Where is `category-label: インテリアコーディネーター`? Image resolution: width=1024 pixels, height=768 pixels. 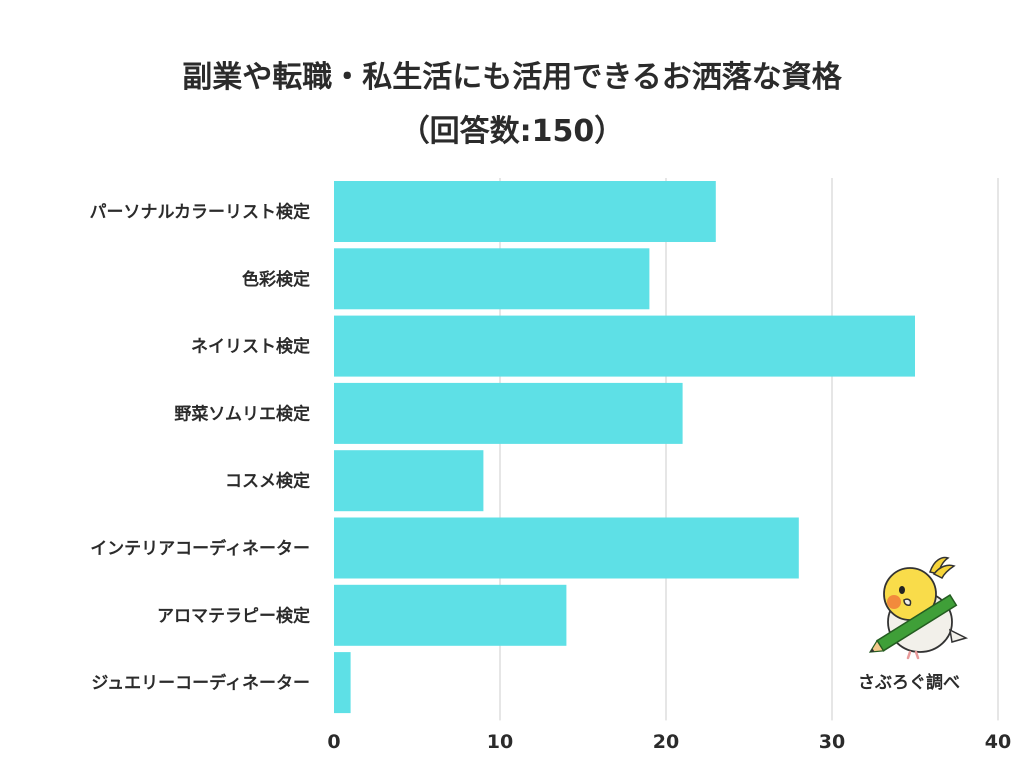
category-label: インテリアコーディネーター is located at coordinates (200, 548).